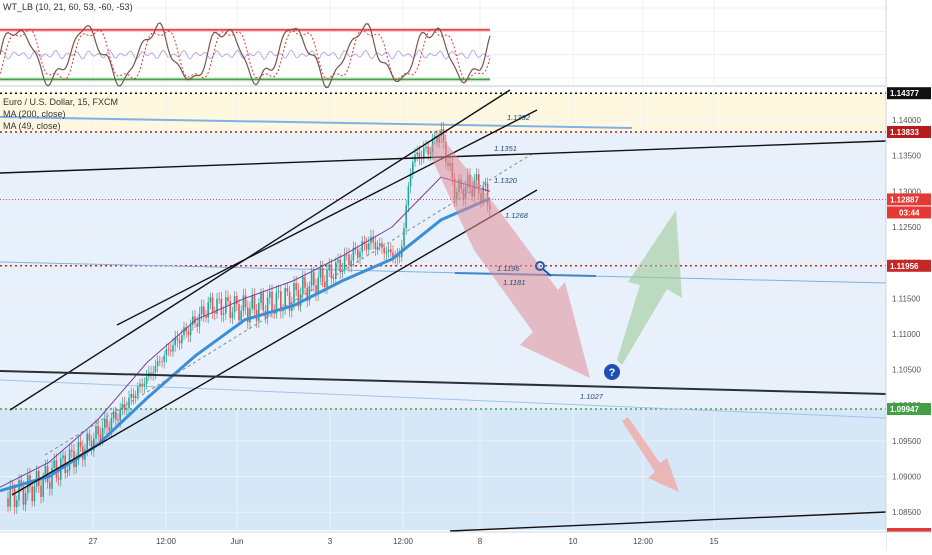 The width and height of the screenshot is (932, 555). What do you see at coordinates (443, 399) in the screenshot?
I see `blue-trend-line-low` at bounding box center [443, 399].